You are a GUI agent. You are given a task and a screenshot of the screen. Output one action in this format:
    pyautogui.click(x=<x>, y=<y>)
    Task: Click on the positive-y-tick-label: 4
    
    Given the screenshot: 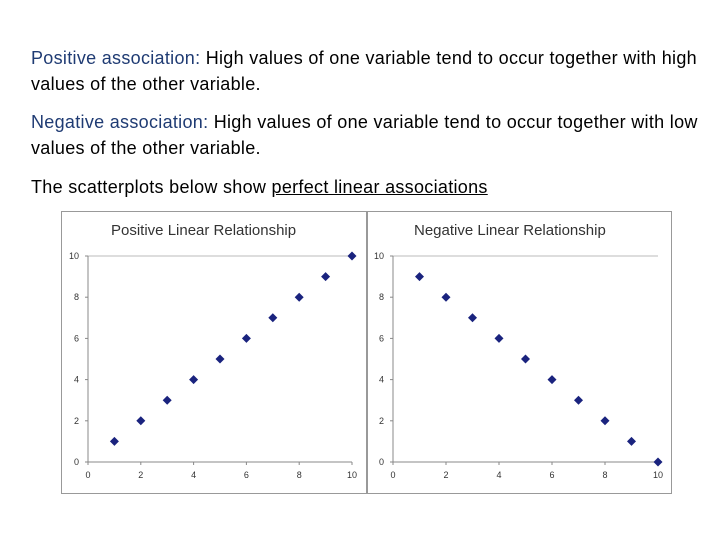 What is the action you would take?
    pyautogui.click(x=76, y=380)
    